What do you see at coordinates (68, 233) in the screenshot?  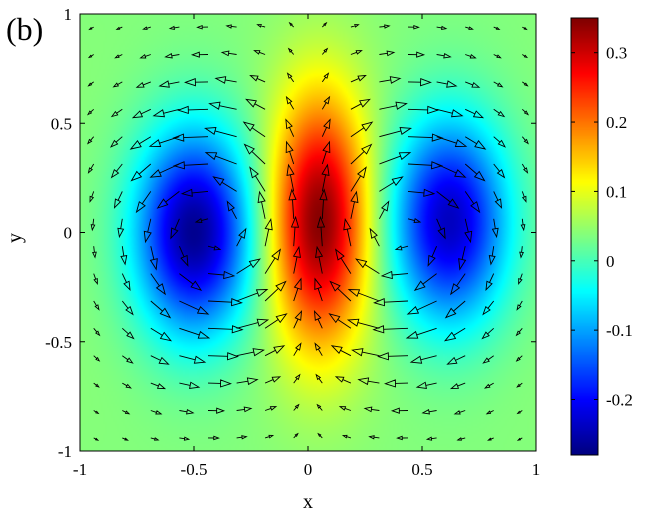 I see `y-tick-label: 0` at bounding box center [68, 233].